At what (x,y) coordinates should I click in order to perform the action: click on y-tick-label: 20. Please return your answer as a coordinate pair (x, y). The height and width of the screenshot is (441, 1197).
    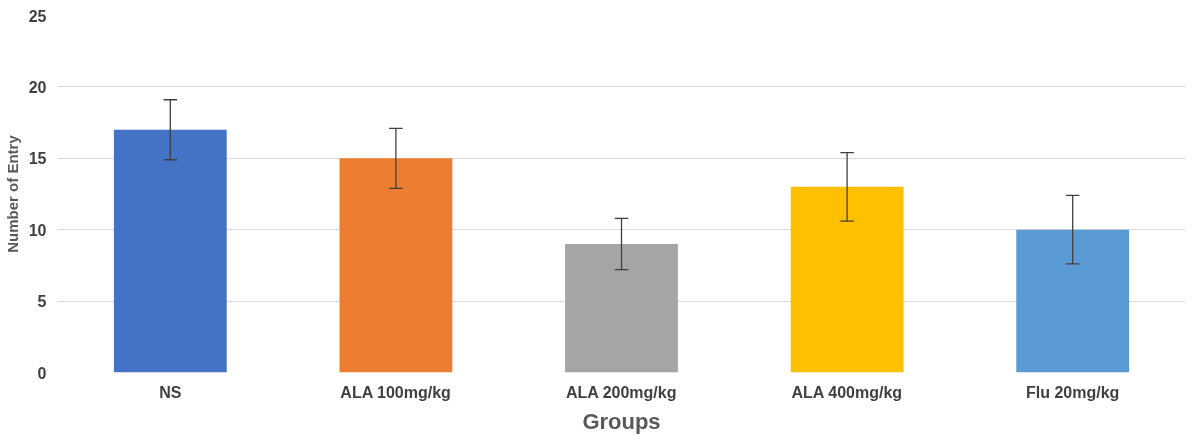
    Looking at the image, I should click on (37, 87).